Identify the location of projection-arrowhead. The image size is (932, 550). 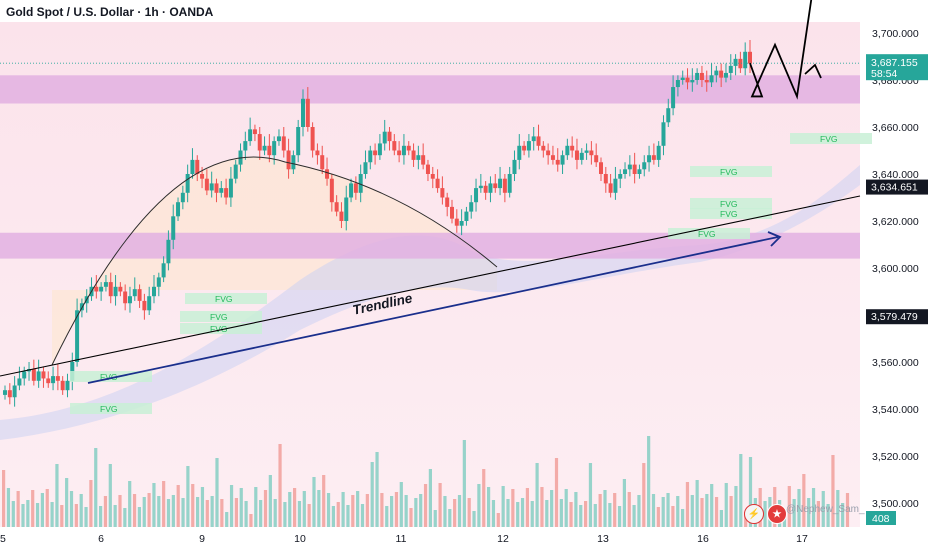
(813, 71).